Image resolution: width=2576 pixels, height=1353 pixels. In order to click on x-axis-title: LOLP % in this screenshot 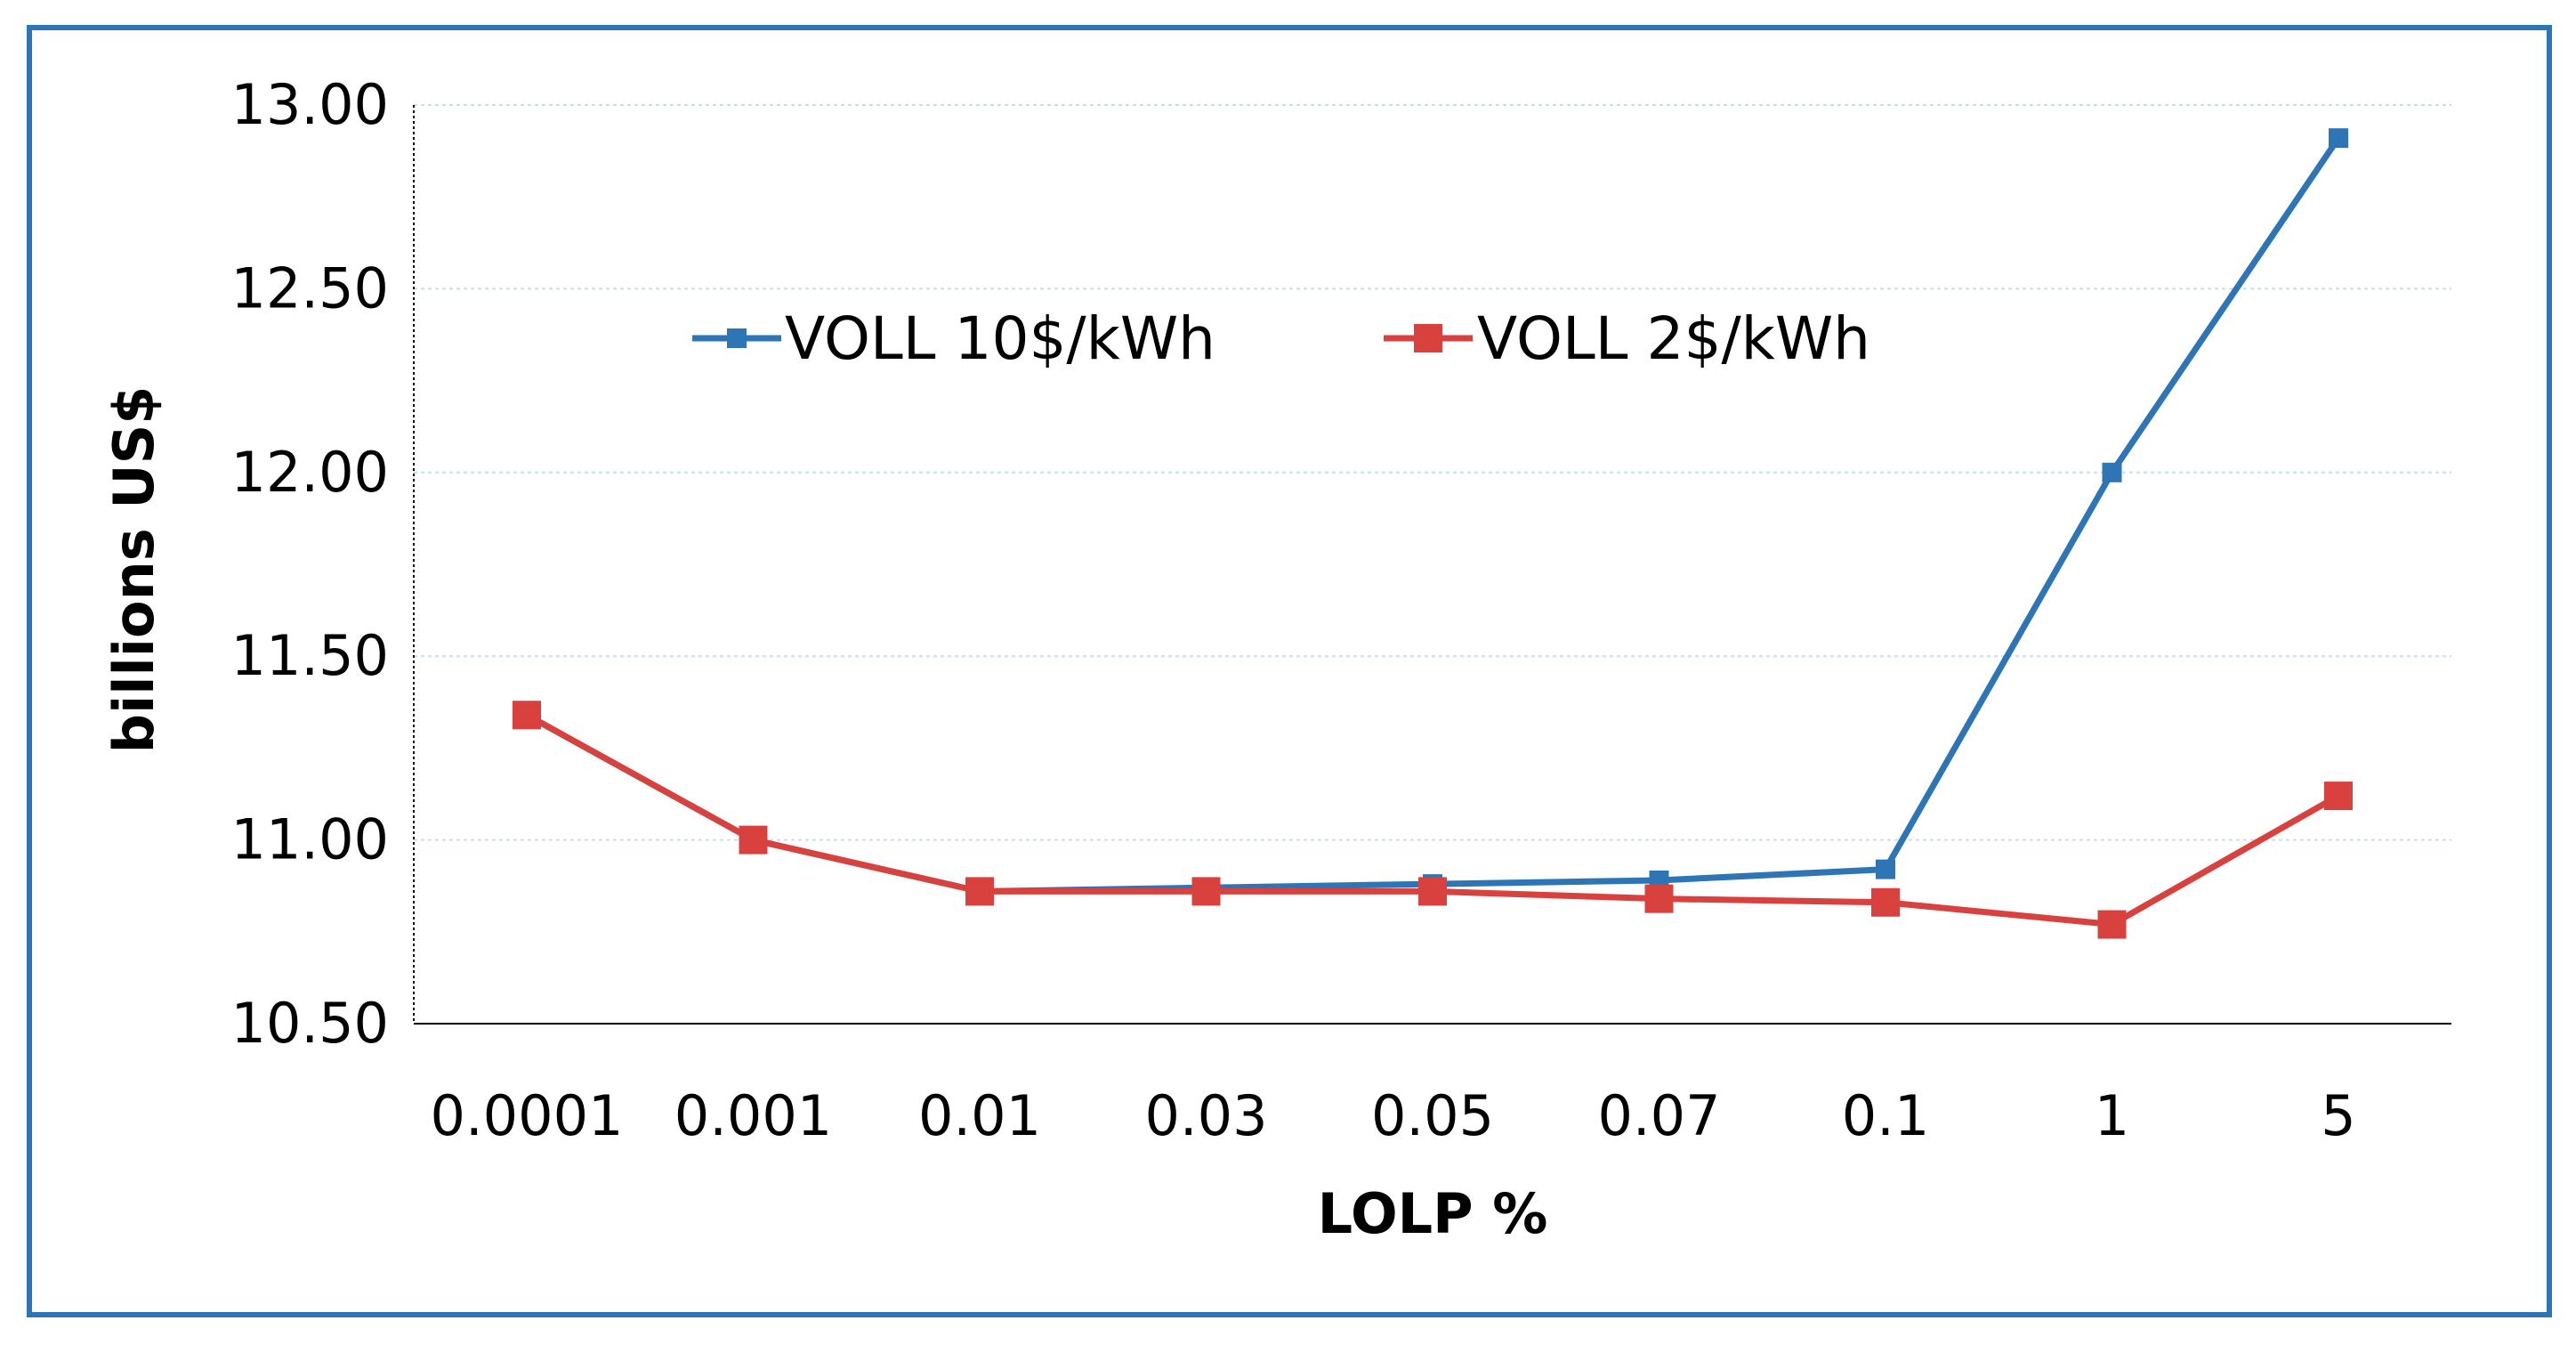, I will do `click(1433, 1214)`.